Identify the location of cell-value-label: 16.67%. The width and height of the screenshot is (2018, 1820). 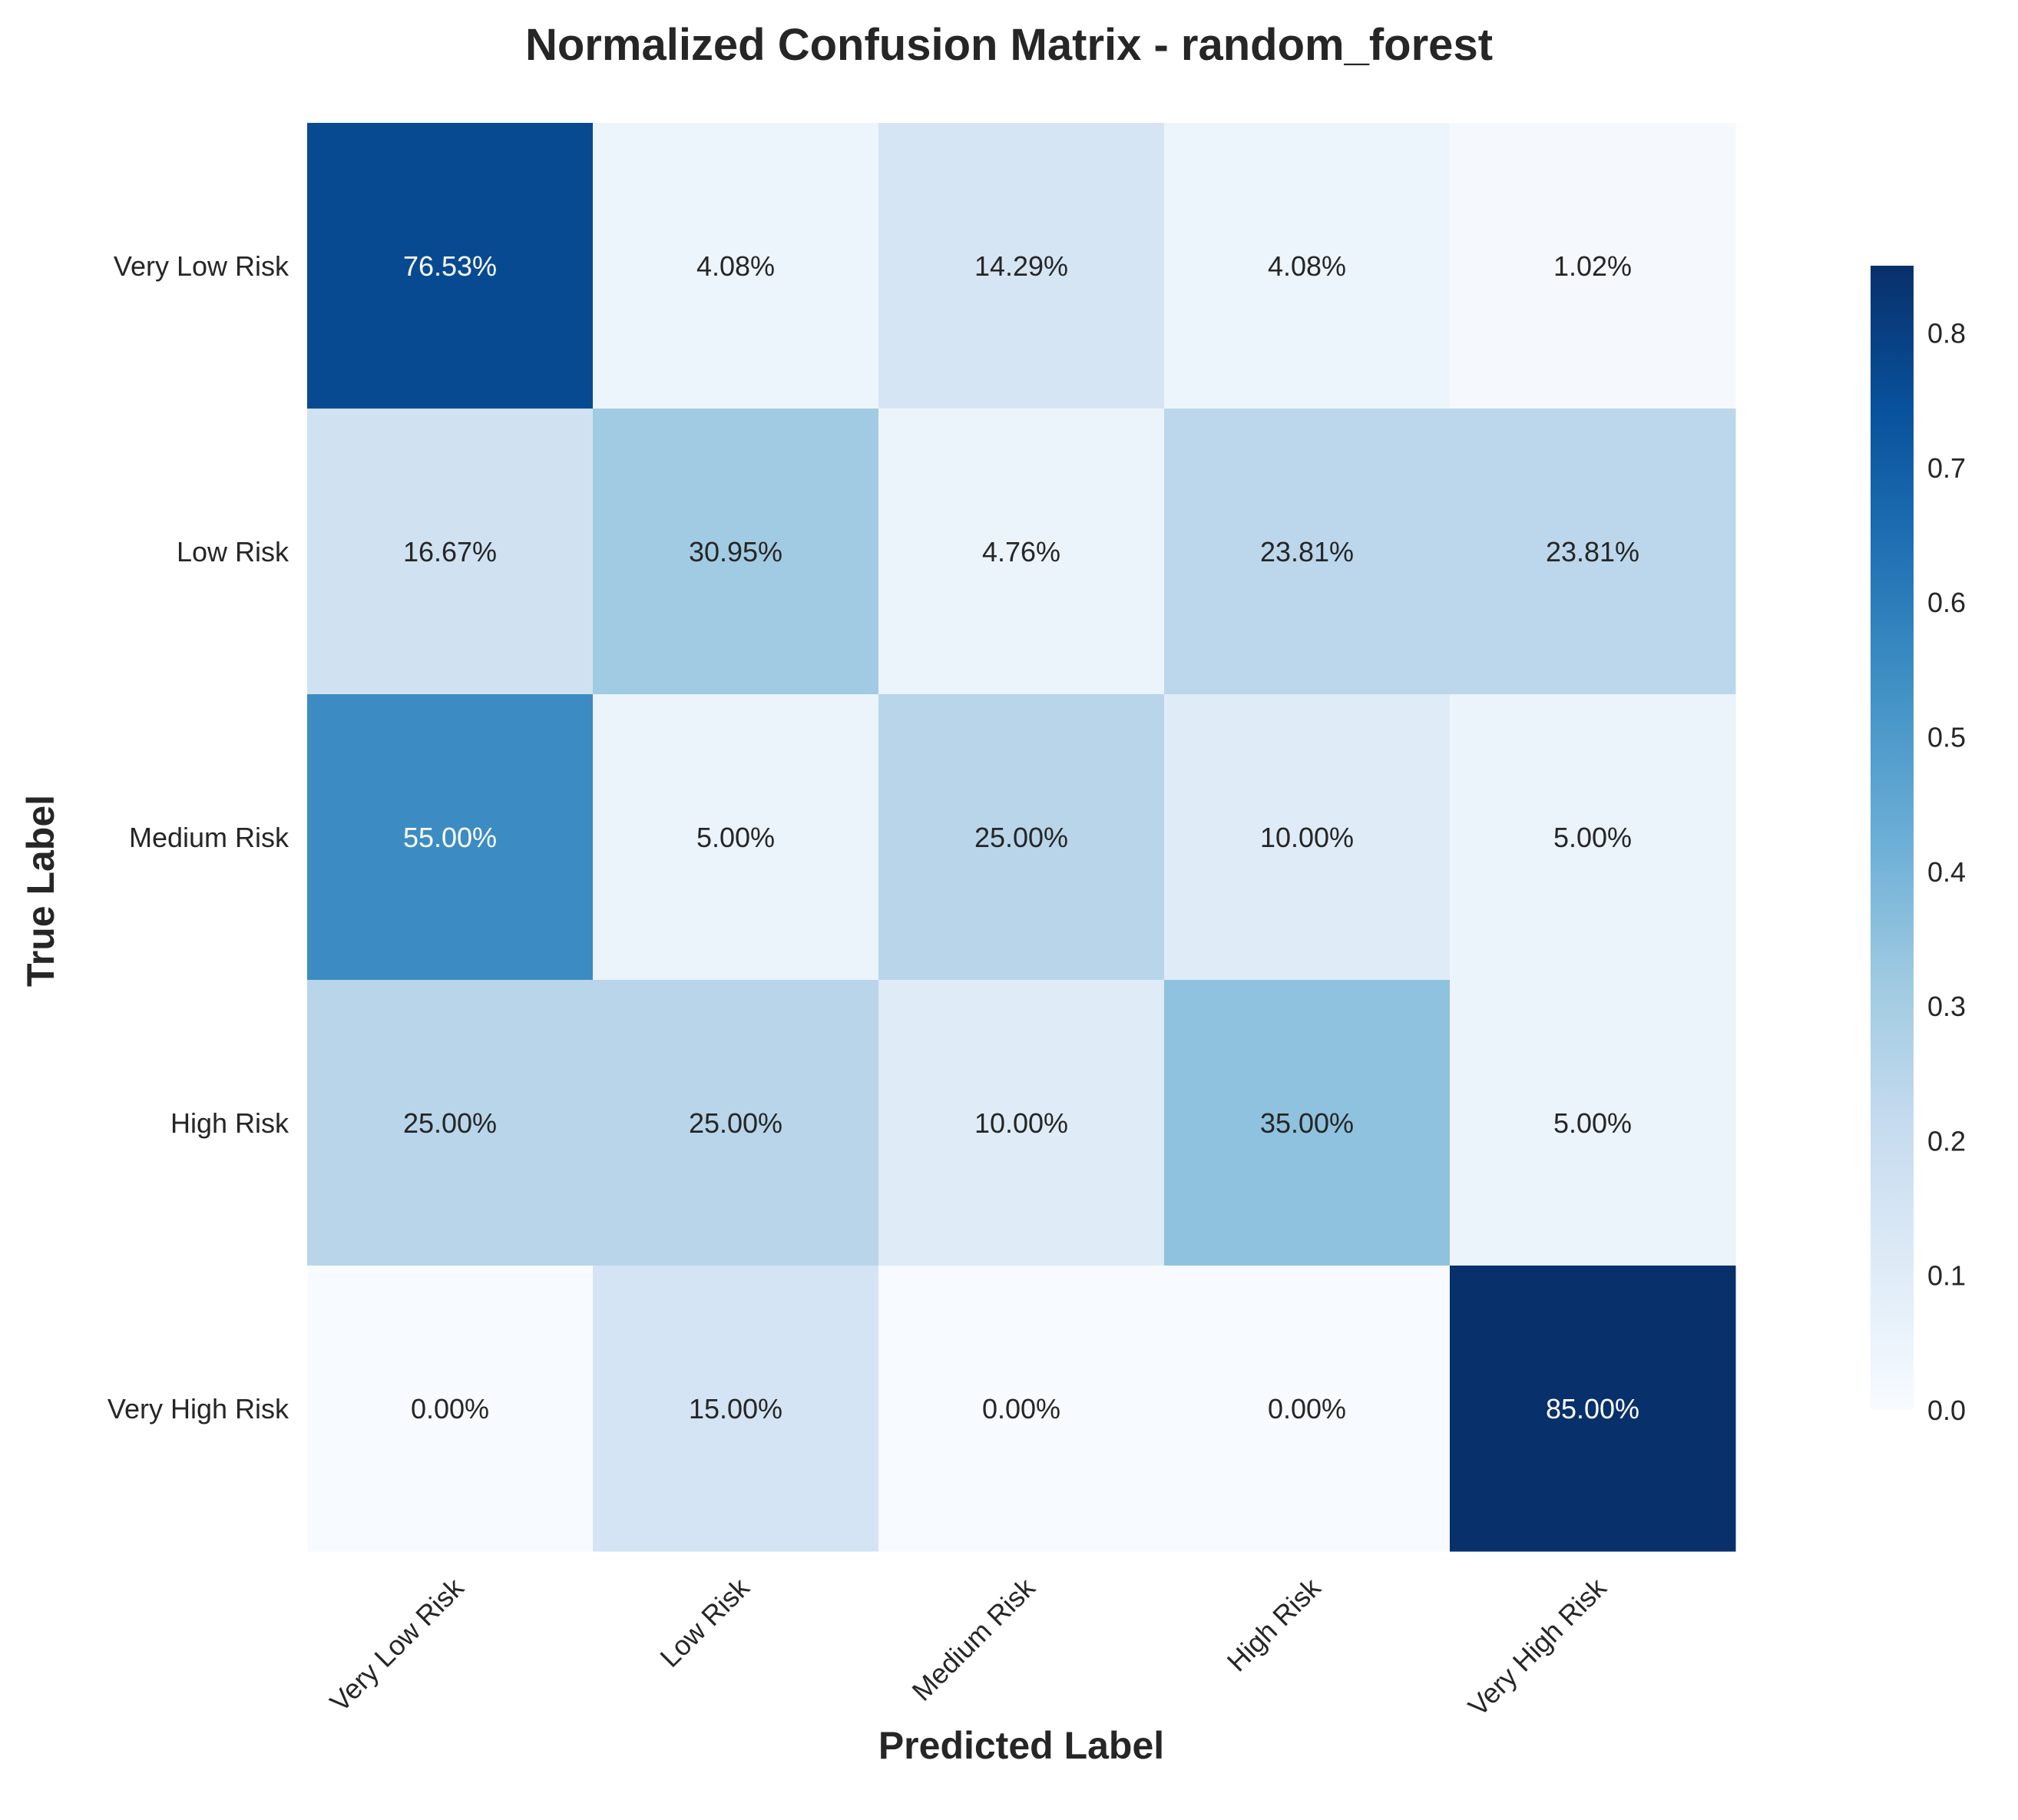
(450, 552).